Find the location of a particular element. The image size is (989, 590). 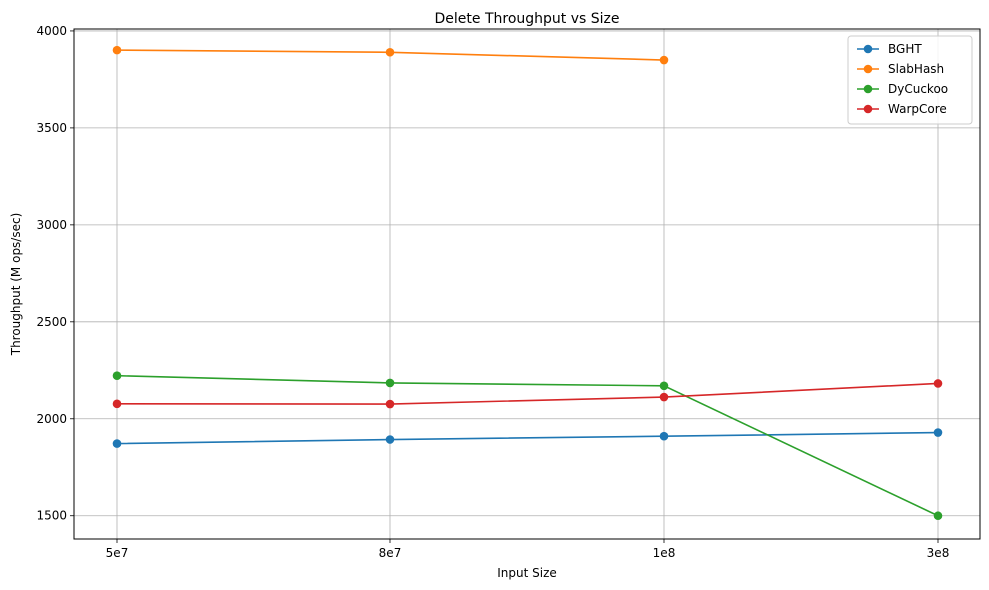

legend-item-bght: BGHT is located at coordinates (889, 49).